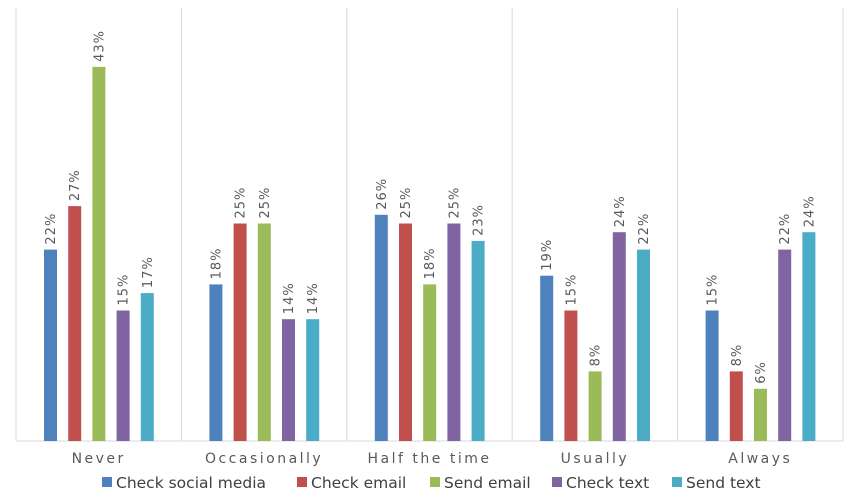 This screenshot has height=495, width=859. Describe the element at coordinates (75, 185) in the screenshot. I see `data-label: 27%` at that location.